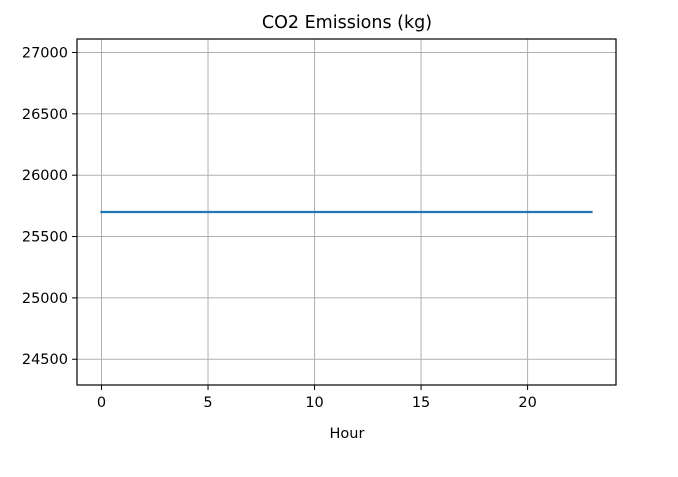 Image resolution: width=678 pixels, height=477 pixels. Describe the element at coordinates (45, 176) in the screenshot. I see `y-tick-label: 26000` at that location.